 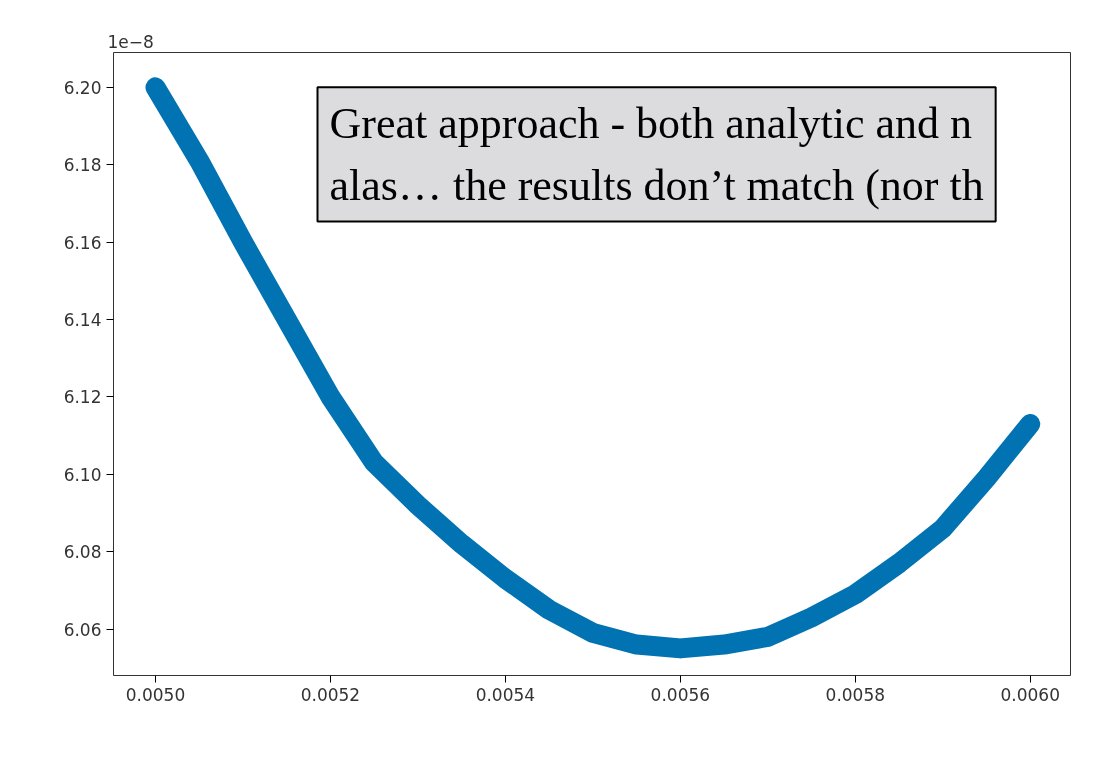 I want to click on x-tick-label: 0.0052, so click(x=330, y=694).